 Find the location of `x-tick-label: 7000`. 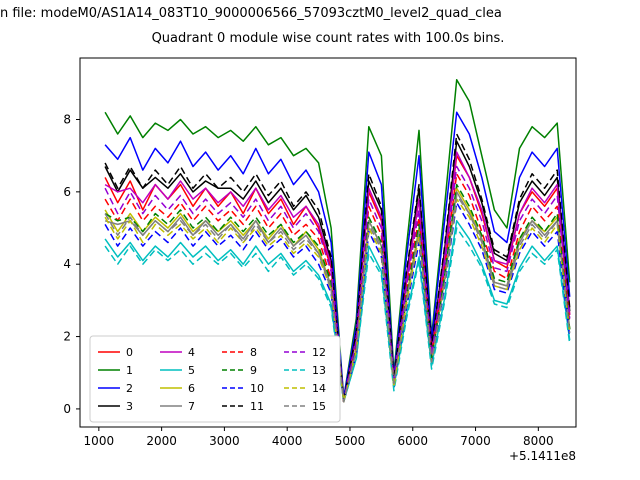

x-tick-label: 7000 is located at coordinates (475, 441).